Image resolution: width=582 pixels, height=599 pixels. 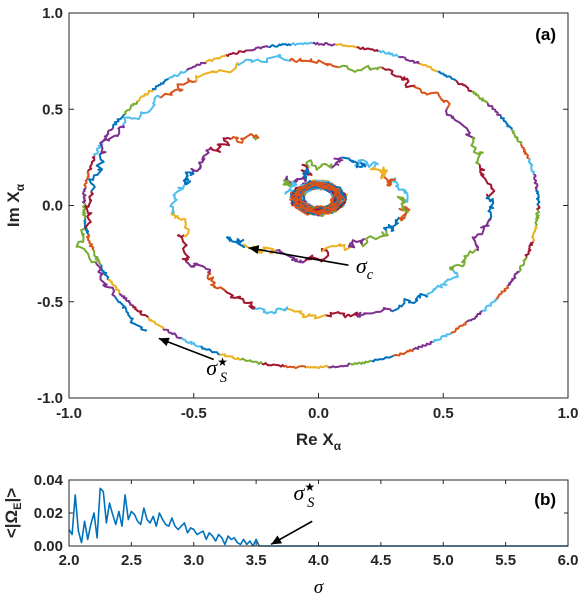 What do you see at coordinates (69, 413) in the screenshot?
I see `x-tick-label: -1.0` at bounding box center [69, 413].